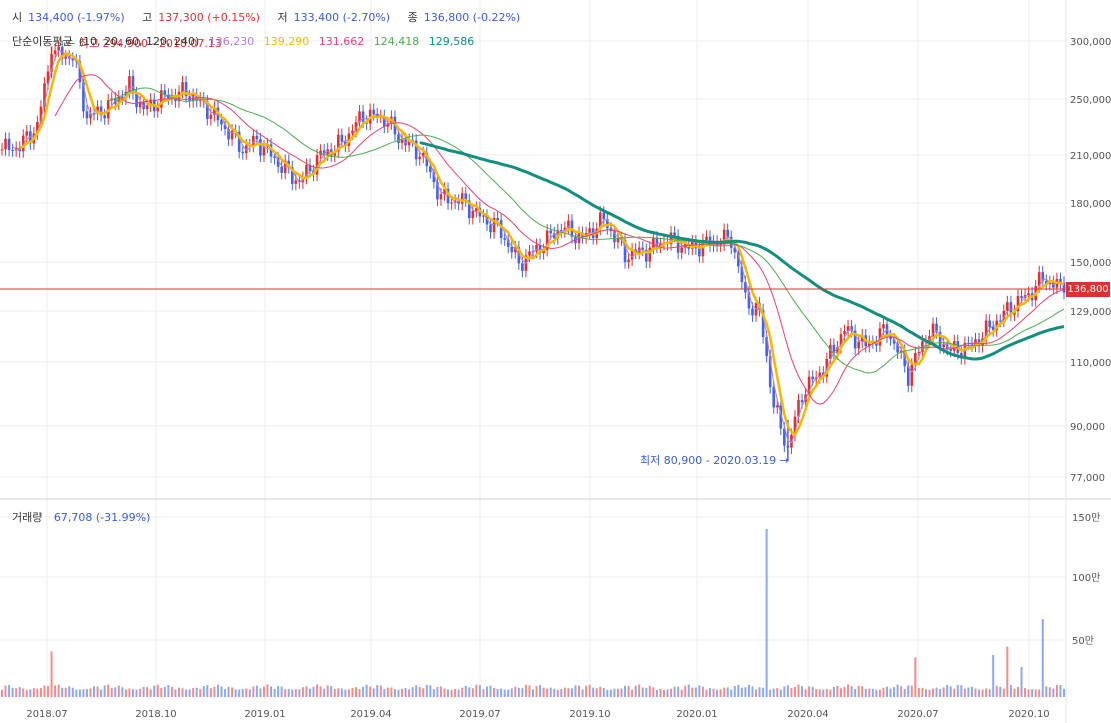 Image resolution: width=1111 pixels, height=723 pixels. Describe the element at coordinates (1087, 478) in the screenshot. I see `price-tick-label: 77,000` at that location.